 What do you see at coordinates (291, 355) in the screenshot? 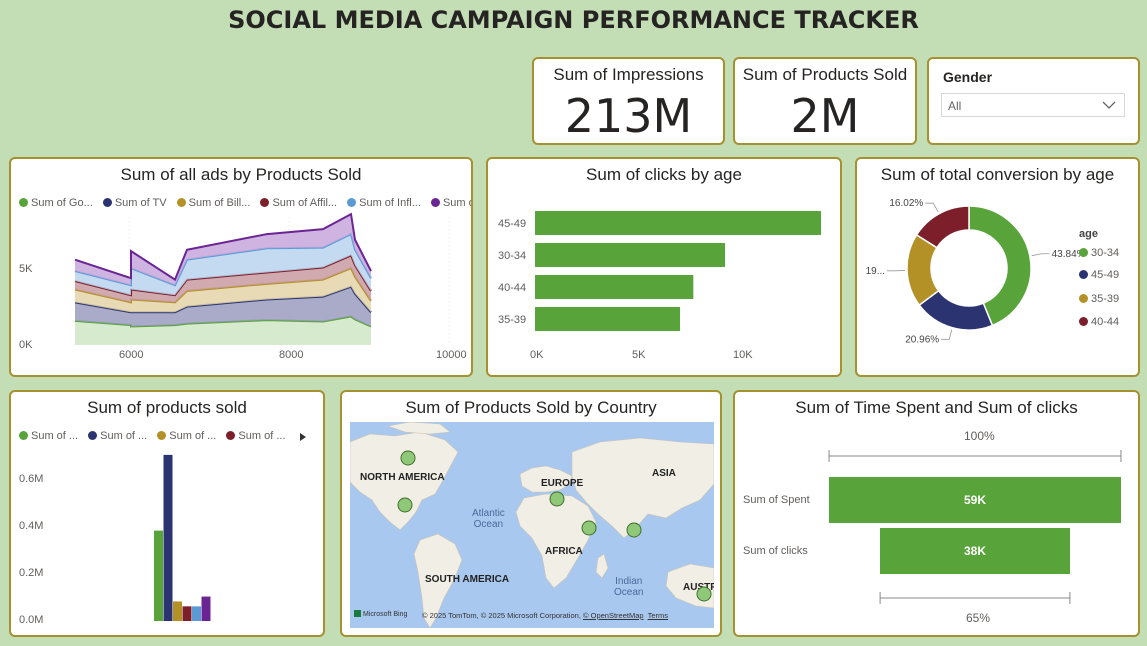
I see `x-tick-label: 8000` at bounding box center [291, 355].